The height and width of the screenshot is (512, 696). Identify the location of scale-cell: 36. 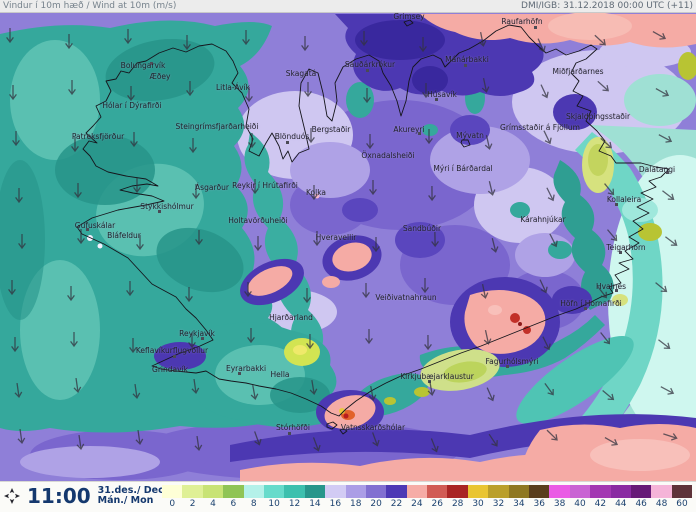
(539, 497).